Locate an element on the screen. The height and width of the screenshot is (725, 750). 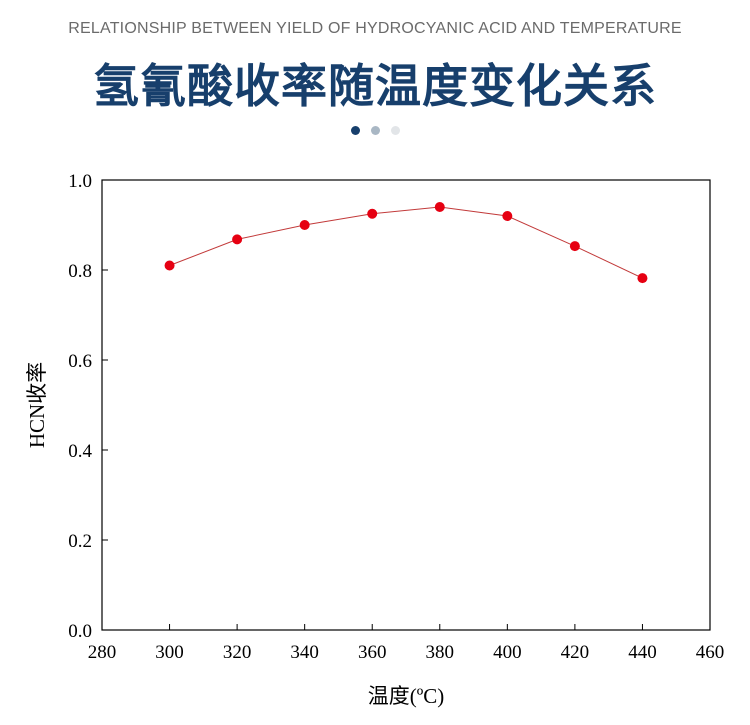
x-tick-label: 320 is located at coordinates (237, 652).